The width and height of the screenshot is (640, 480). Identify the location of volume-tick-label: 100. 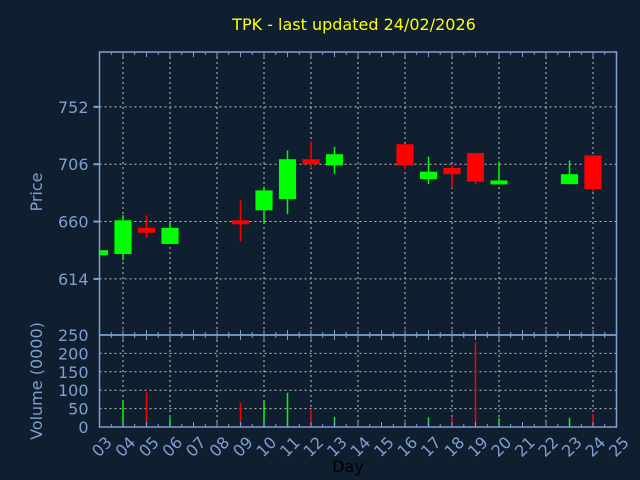
(73, 390).